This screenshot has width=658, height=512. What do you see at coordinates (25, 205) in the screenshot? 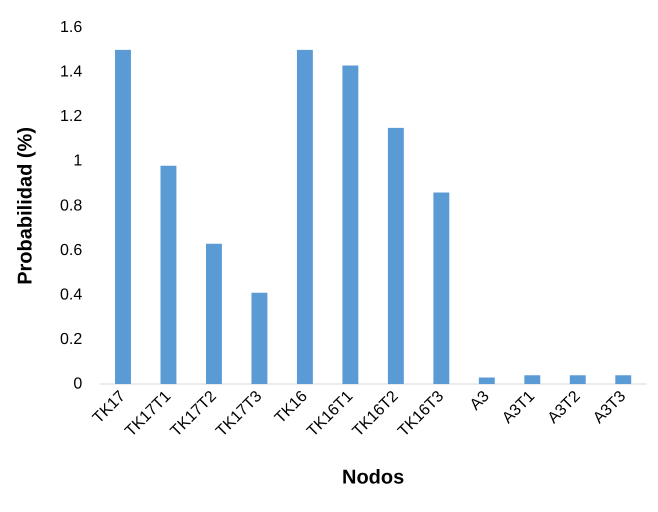
I see `y-axis-title: Probabilidad (%)` at bounding box center [25, 205].